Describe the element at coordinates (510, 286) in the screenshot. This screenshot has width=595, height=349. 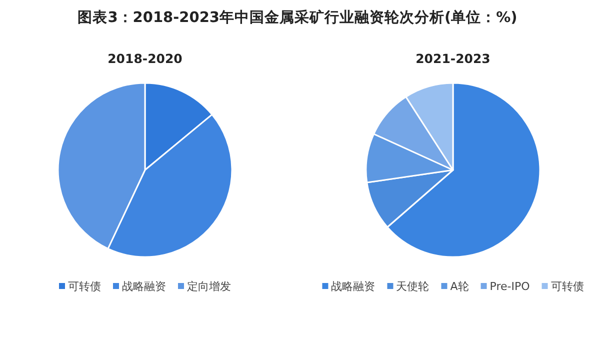
I see `legend-label: Pre-IPO` at that location.